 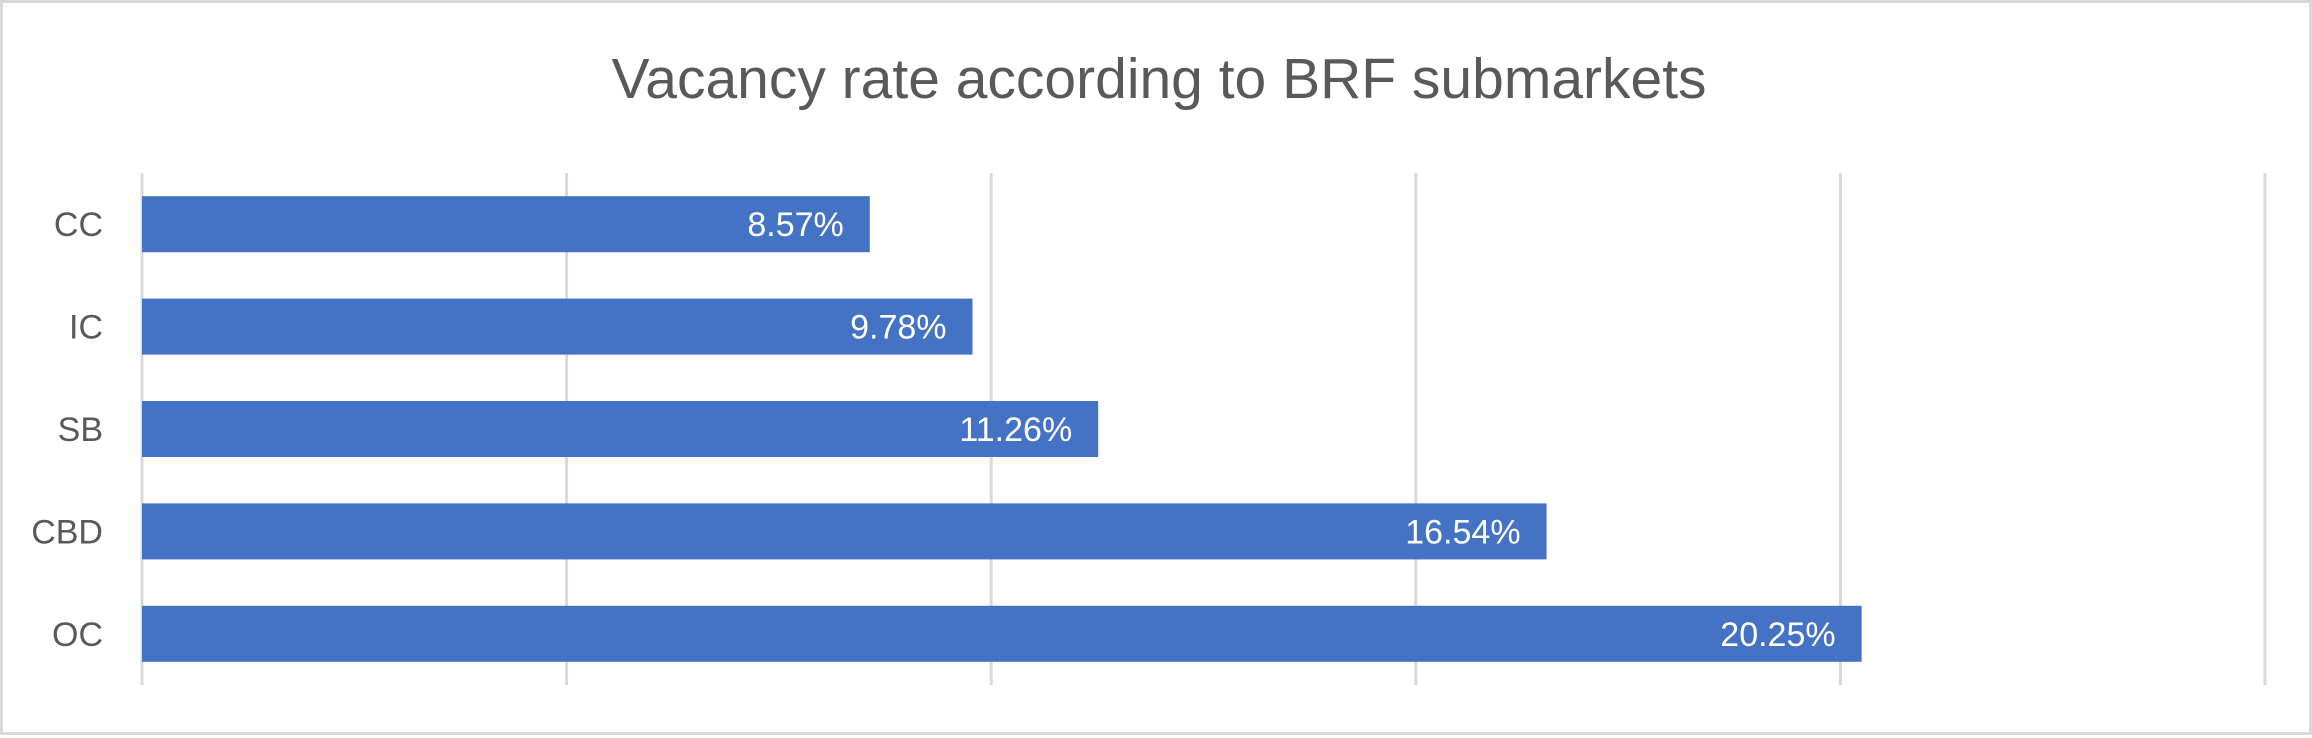 I want to click on category-label-oc: OC, so click(x=77, y=635).